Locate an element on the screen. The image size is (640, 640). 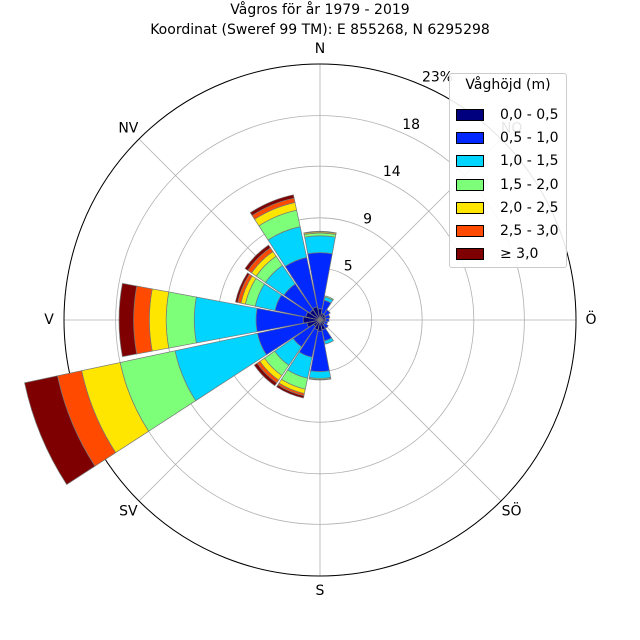
legend-title: Våghöjd (m) is located at coordinates (508, 85).